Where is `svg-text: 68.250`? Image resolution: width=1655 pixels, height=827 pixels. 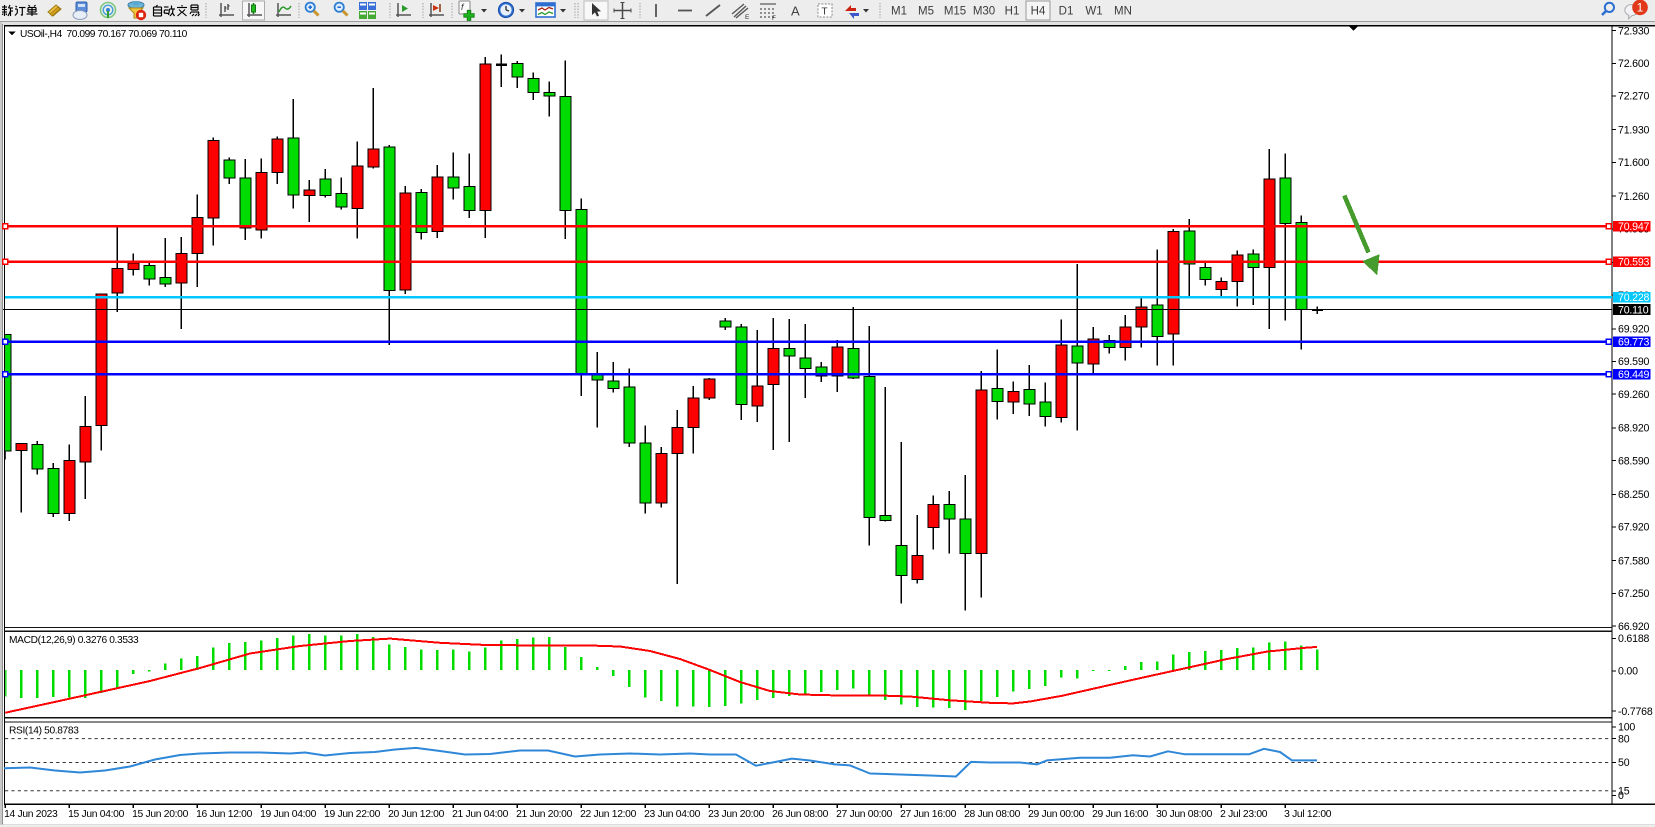 svg-text: 68.250 is located at coordinates (1634, 495).